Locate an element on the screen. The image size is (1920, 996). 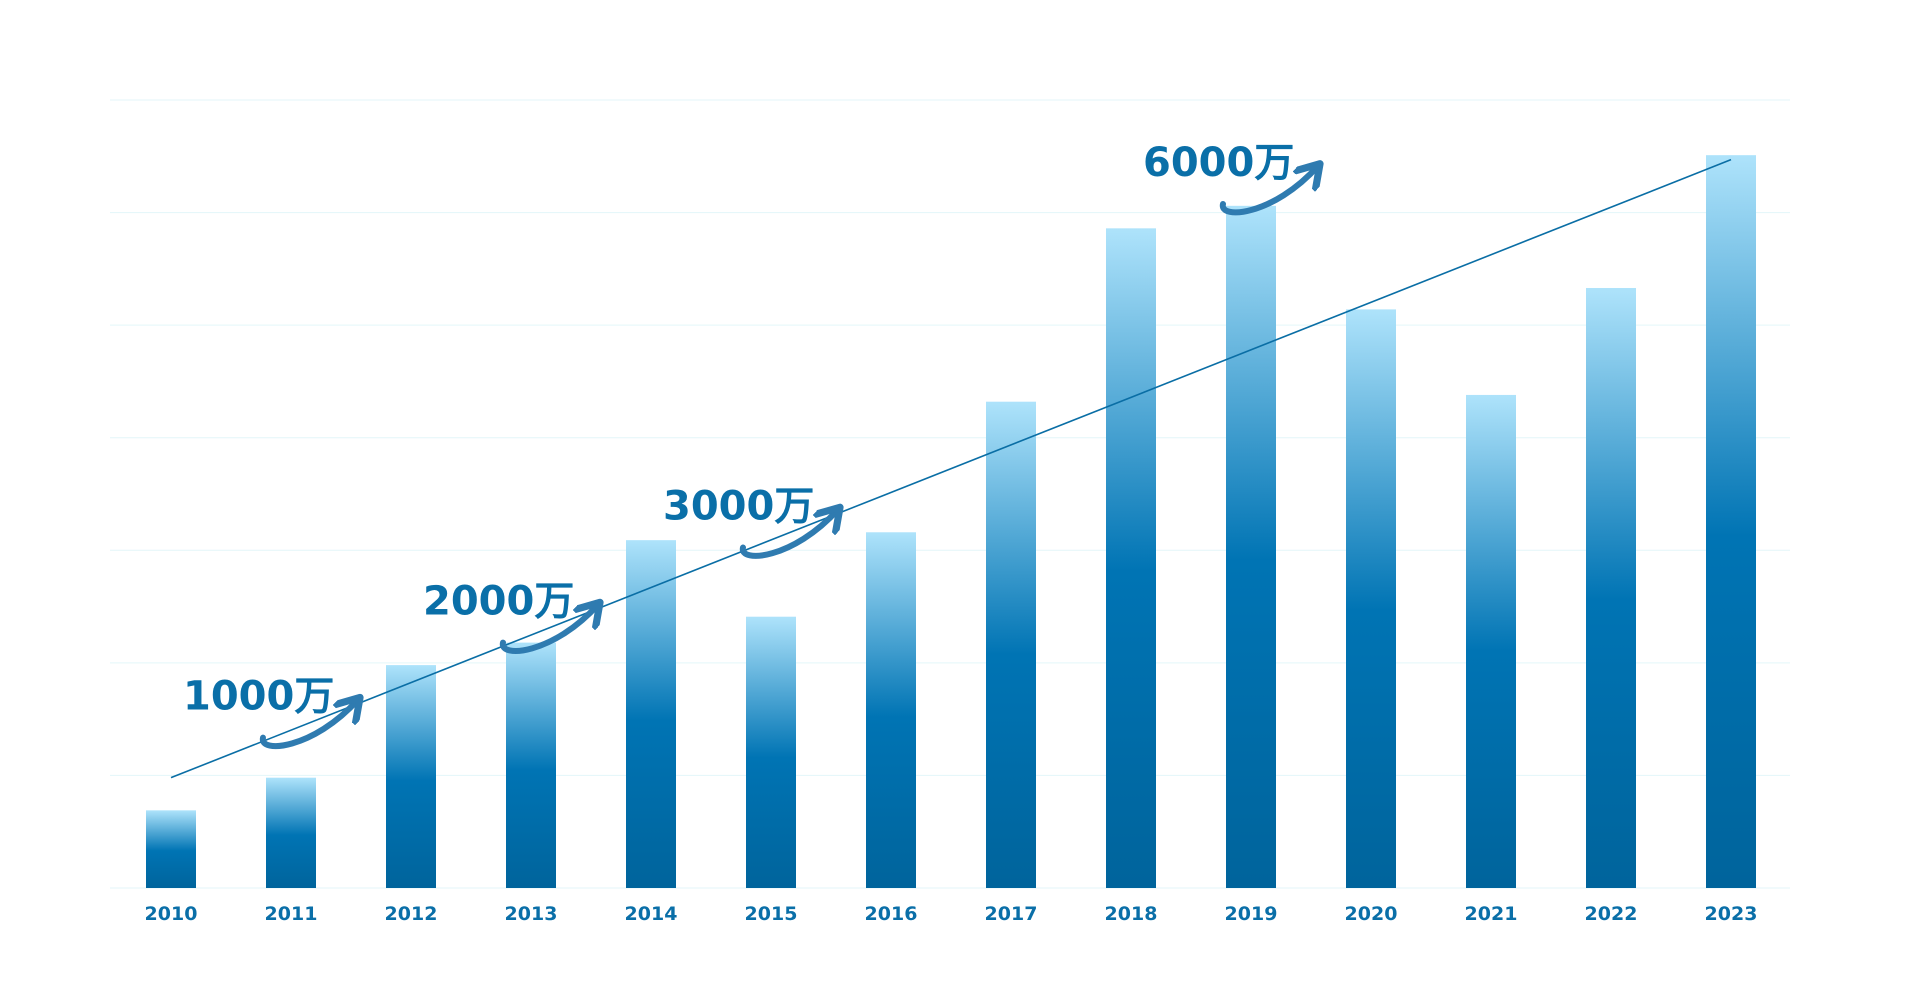
x-tick-label: 2010 is located at coordinates (171, 914).